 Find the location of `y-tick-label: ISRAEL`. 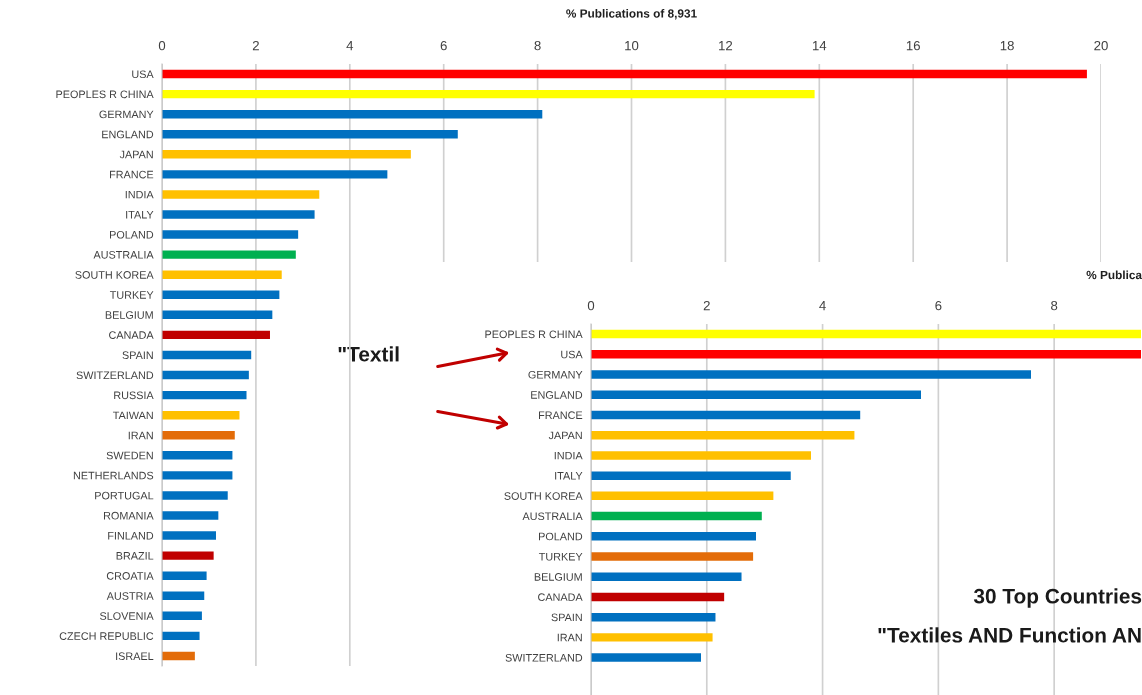

y-tick-label: ISRAEL is located at coordinates (135, 656).